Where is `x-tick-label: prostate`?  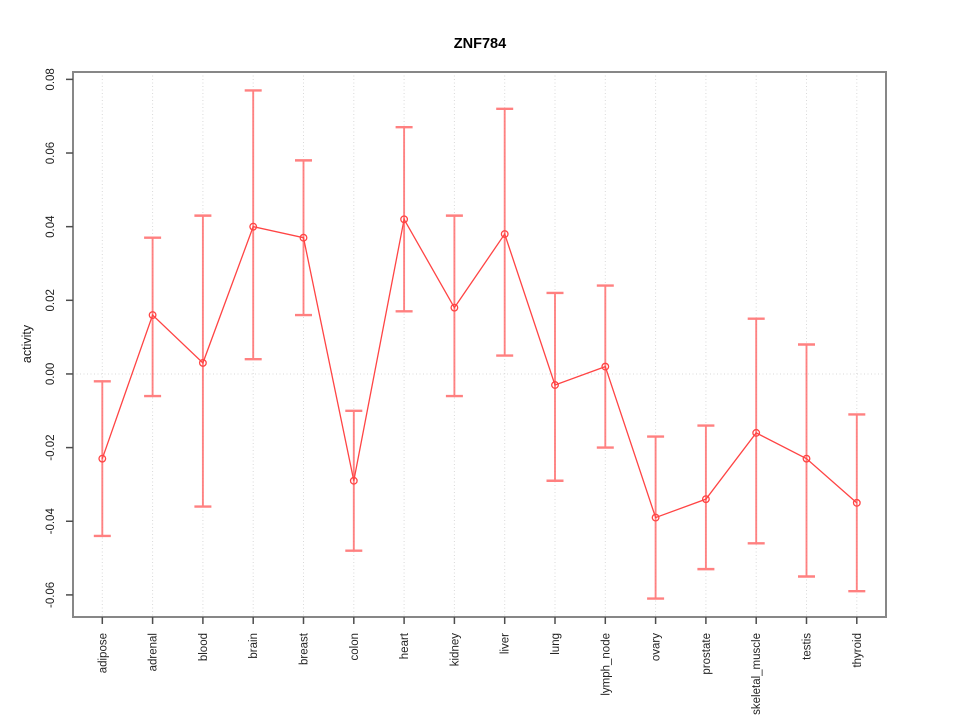 x-tick-label: prostate is located at coordinates (707, 654).